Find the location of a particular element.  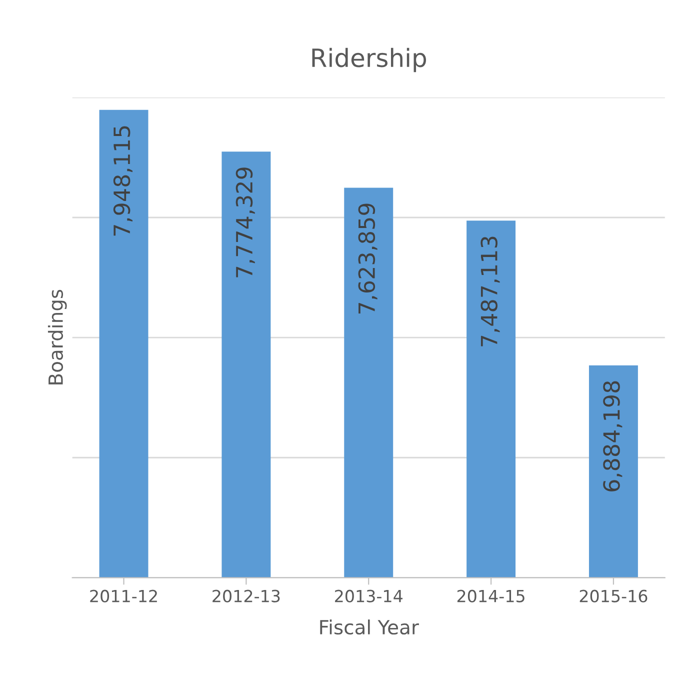

data-label: 7,774,329 is located at coordinates (245, 223).